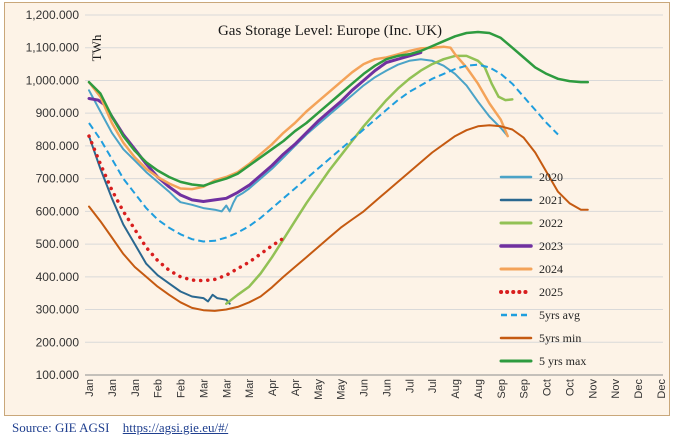  I want to click on y-tick-label: 600.000, so click(58, 211).